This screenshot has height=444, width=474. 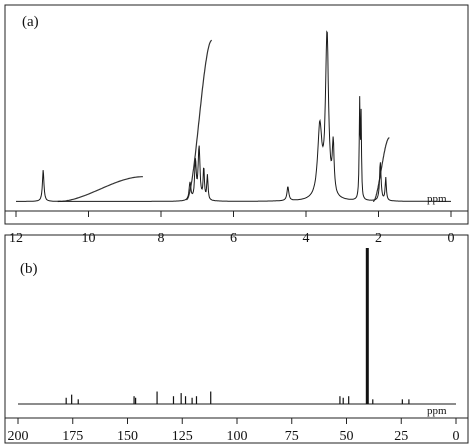 I want to click on panel-a-tick-label: 6, so click(x=233, y=238).